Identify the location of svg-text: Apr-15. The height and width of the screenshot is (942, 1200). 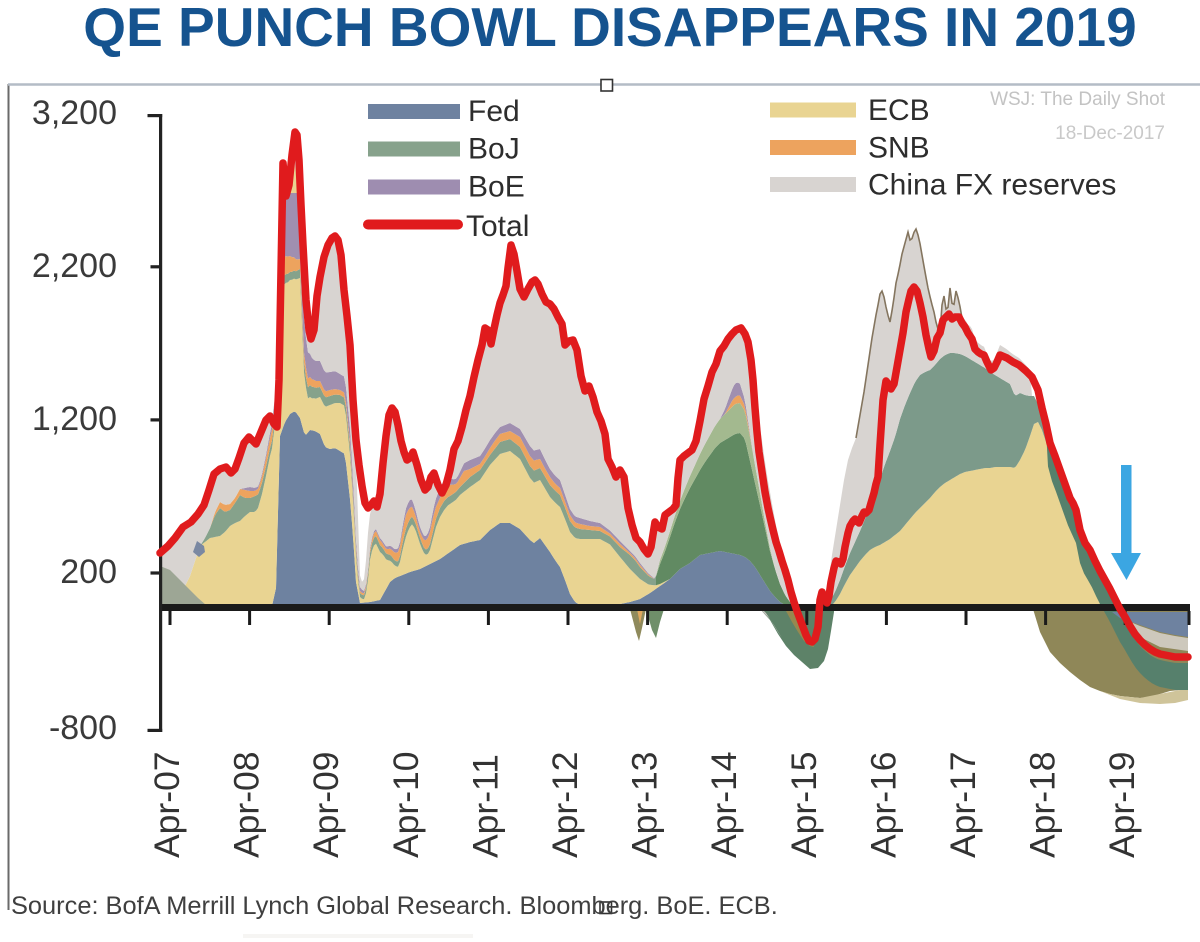
(804, 804).